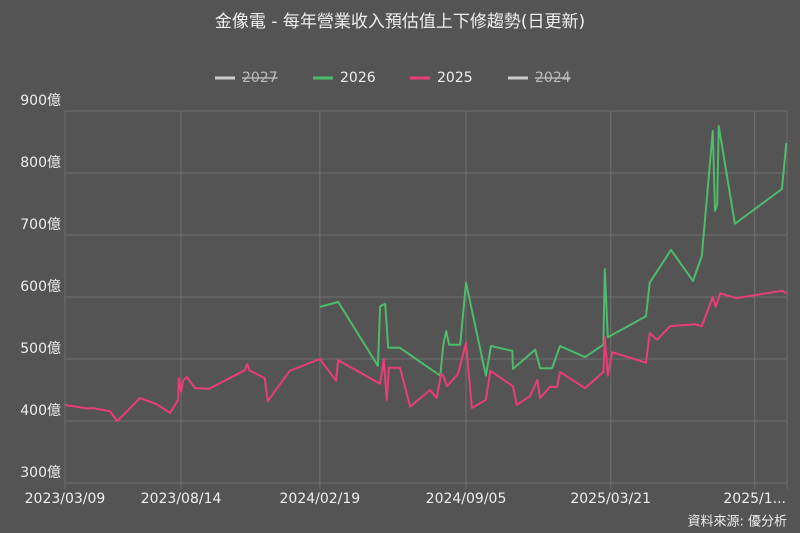 This screenshot has height=533, width=800. What do you see at coordinates (40, 225) in the screenshot?
I see `y-tick-label: 700億` at bounding box center [40, 225].